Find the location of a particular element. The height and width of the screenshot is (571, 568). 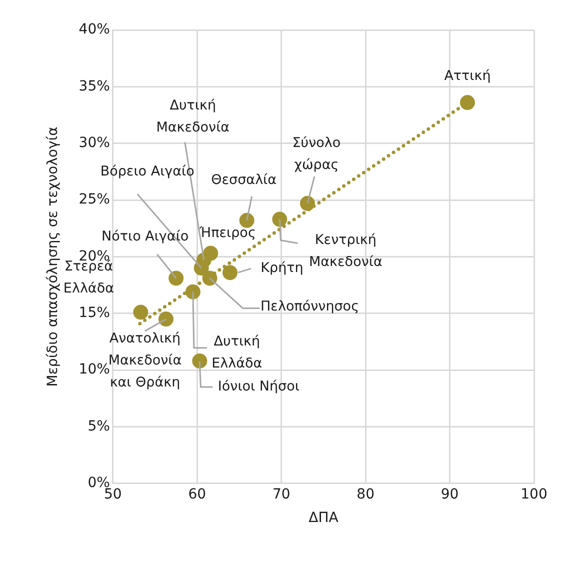

x-tick-label: 60 is located at coordinates (197, 494).